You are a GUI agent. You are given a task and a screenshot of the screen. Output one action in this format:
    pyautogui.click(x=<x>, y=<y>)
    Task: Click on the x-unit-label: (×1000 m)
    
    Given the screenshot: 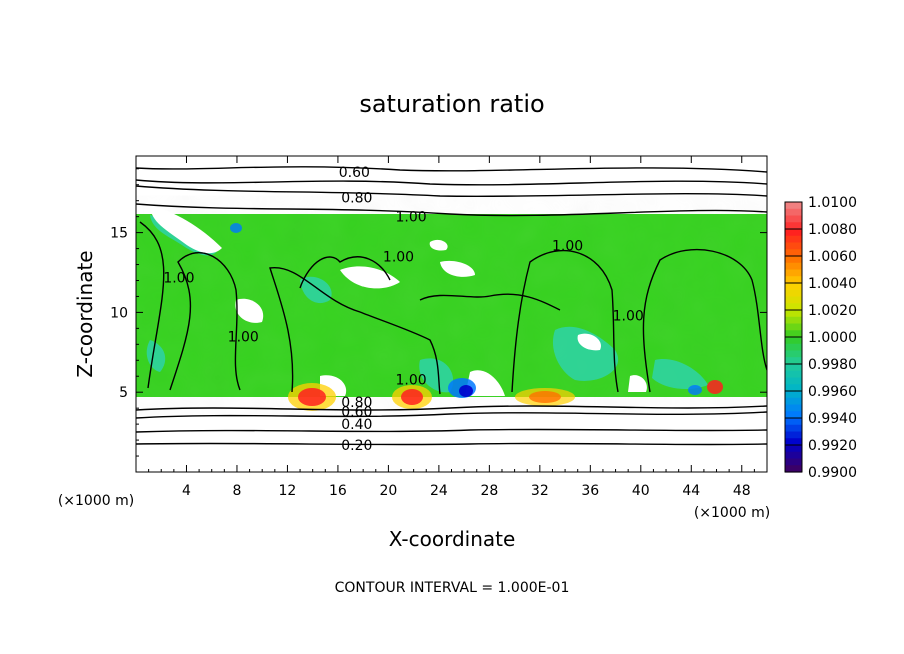 What is the action you would take?
    pyautogui.click(x=732, y=513)
    